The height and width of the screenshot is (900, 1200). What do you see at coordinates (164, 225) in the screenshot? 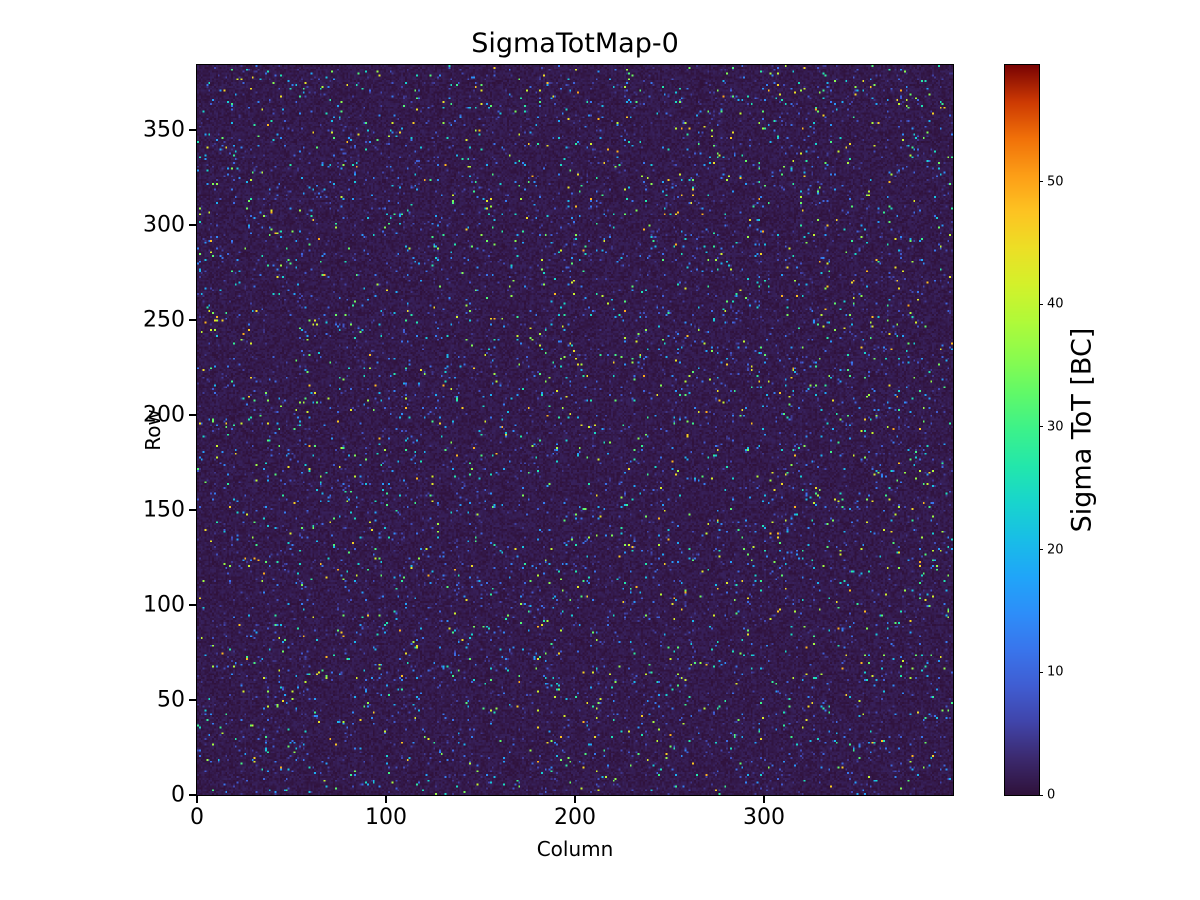
I see `y-tick-label: 300` at bounding box center [164, 225].